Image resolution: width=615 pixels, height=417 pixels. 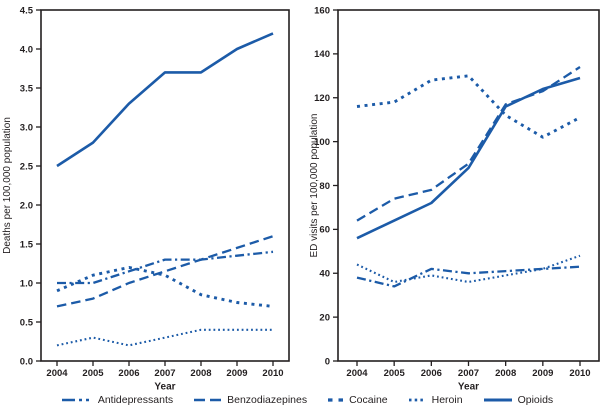 What do you see at coordinates (497, 400) in the screenshot?
I see `legend-swatch-opioids-icon` at bounding box center [497, 400].